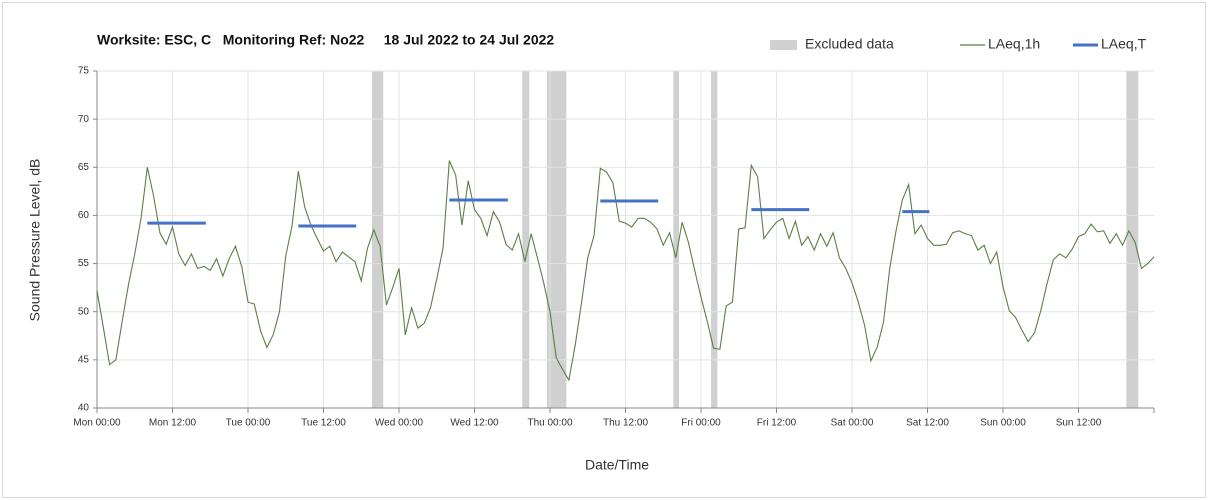  I want to click on y-tick-label: 40, so click(84, 408).